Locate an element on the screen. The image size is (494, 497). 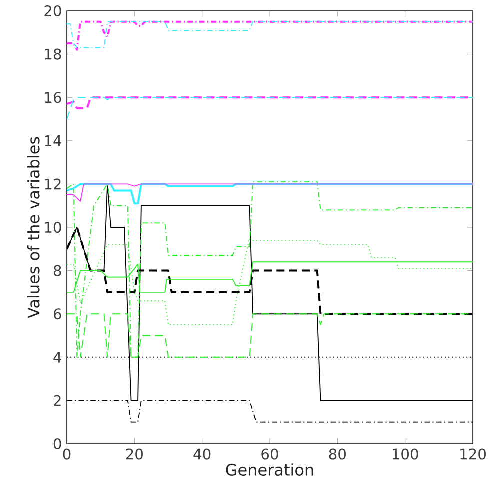
x-tick-label: 60 is located at coordinates (270, 454).